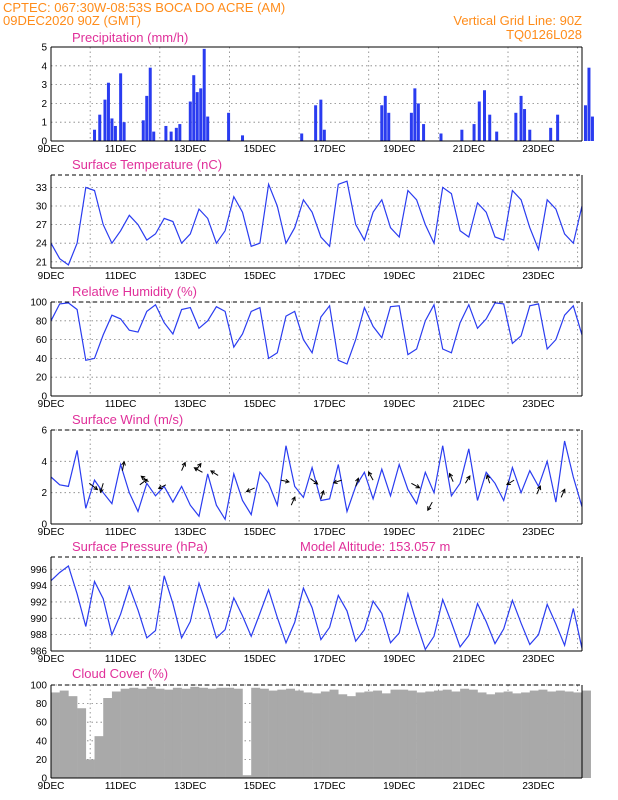 The height and width of the screenshot is (800, 618). I want to click on cloud-xtick-label: 13DEC, so click(190, 786).